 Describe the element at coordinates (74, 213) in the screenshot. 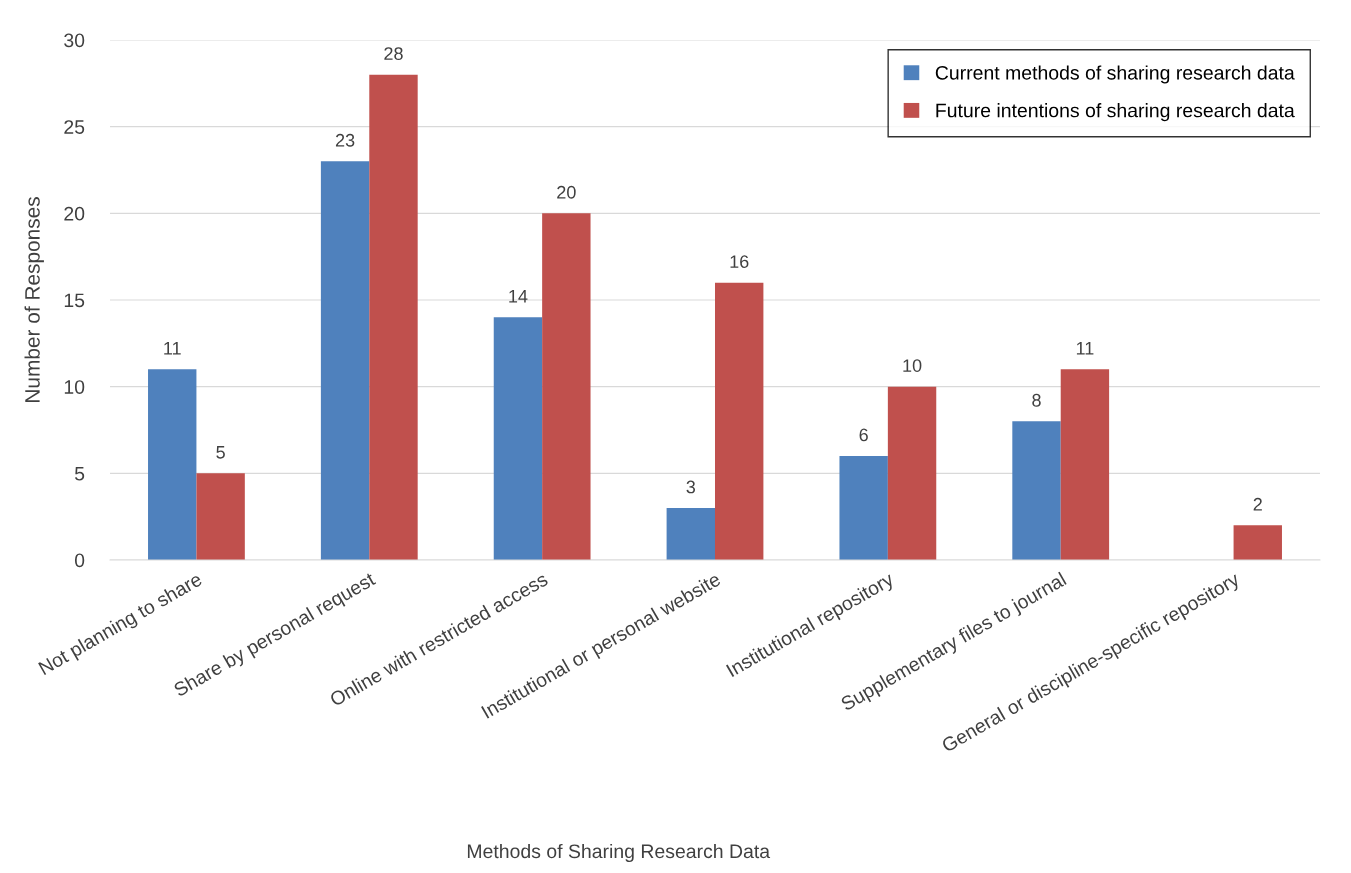

I see `y-tick-label: 20` at that location.